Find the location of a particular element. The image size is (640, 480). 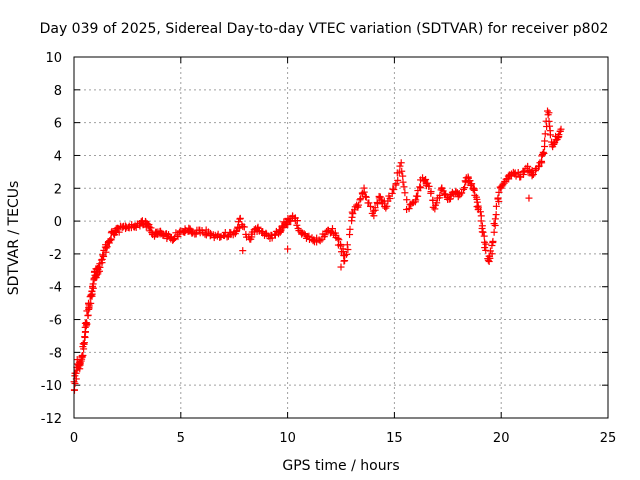

y-tick-label: -4 is located at coordinates (55, 288).